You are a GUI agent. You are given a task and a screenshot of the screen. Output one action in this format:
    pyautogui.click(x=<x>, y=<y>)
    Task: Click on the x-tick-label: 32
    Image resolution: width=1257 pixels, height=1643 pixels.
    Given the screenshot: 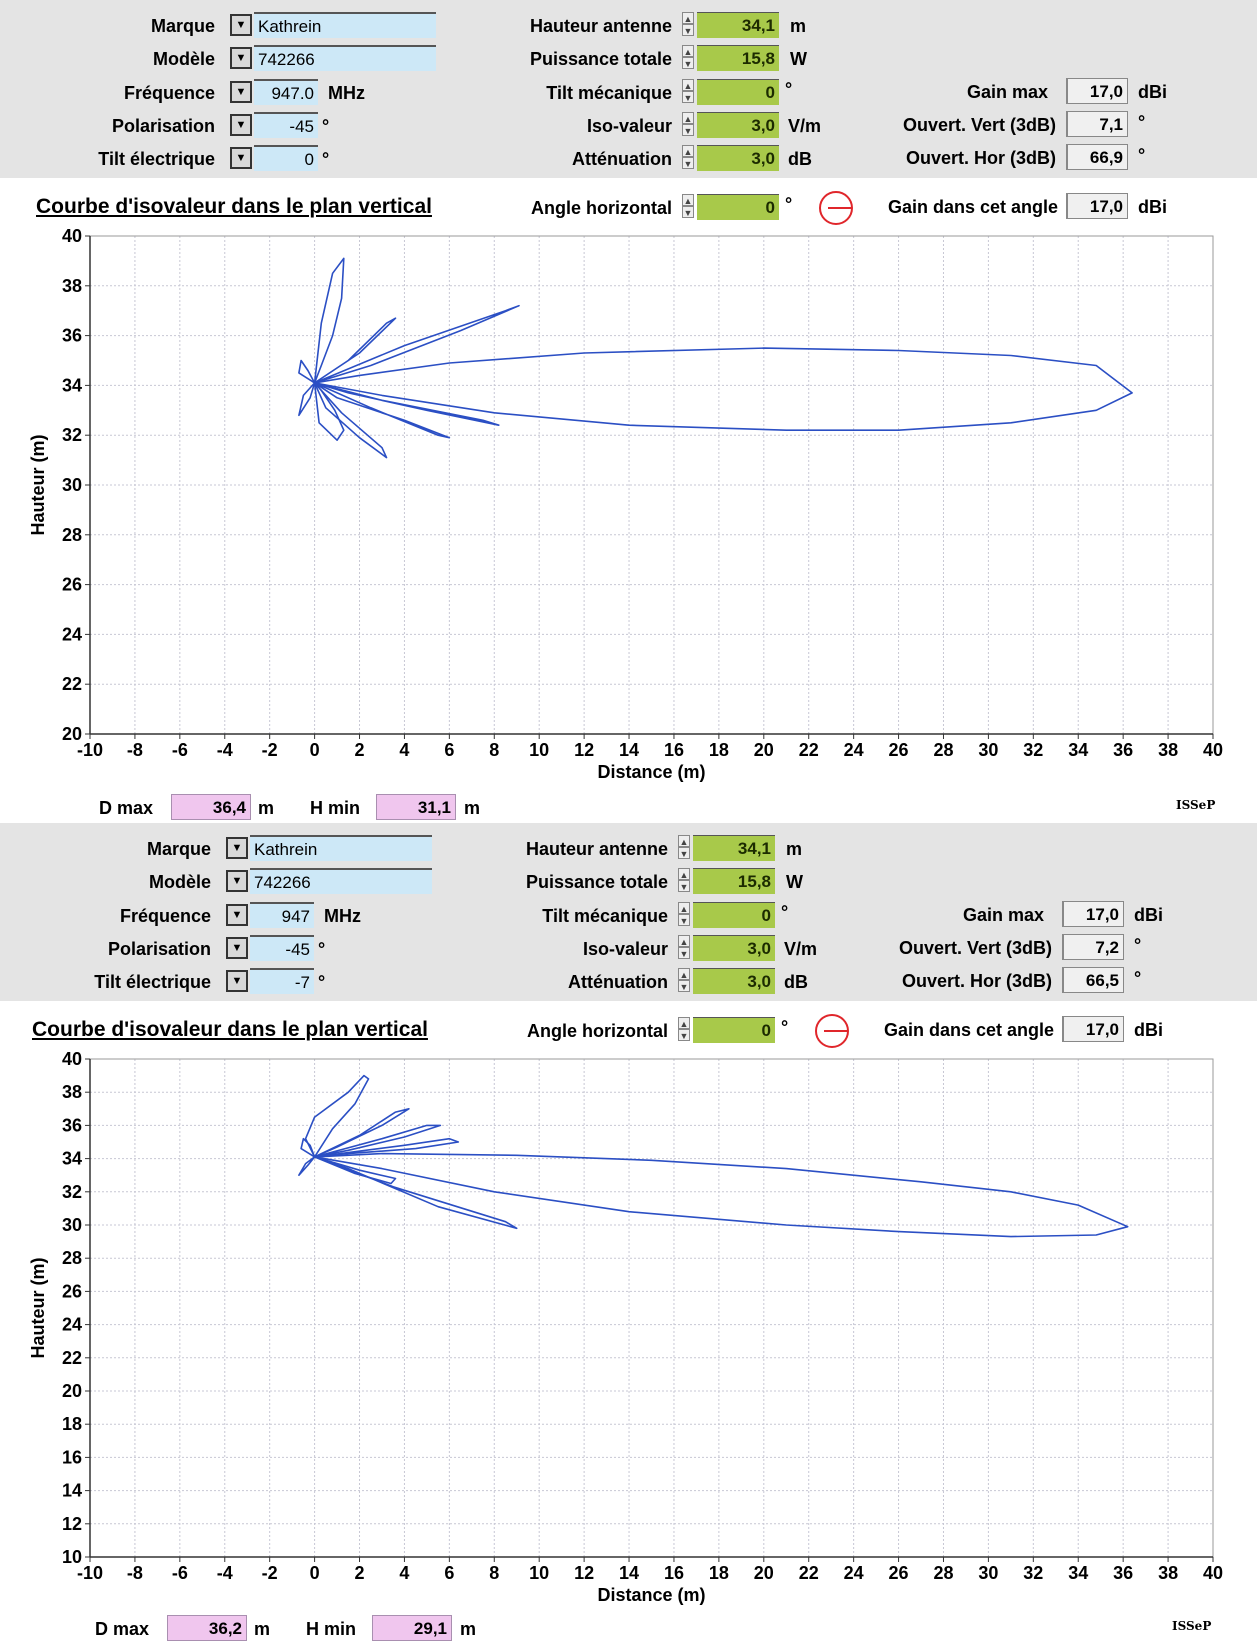 What is the action you would take?
    pyautogui.click(x=1033, y=750)
    